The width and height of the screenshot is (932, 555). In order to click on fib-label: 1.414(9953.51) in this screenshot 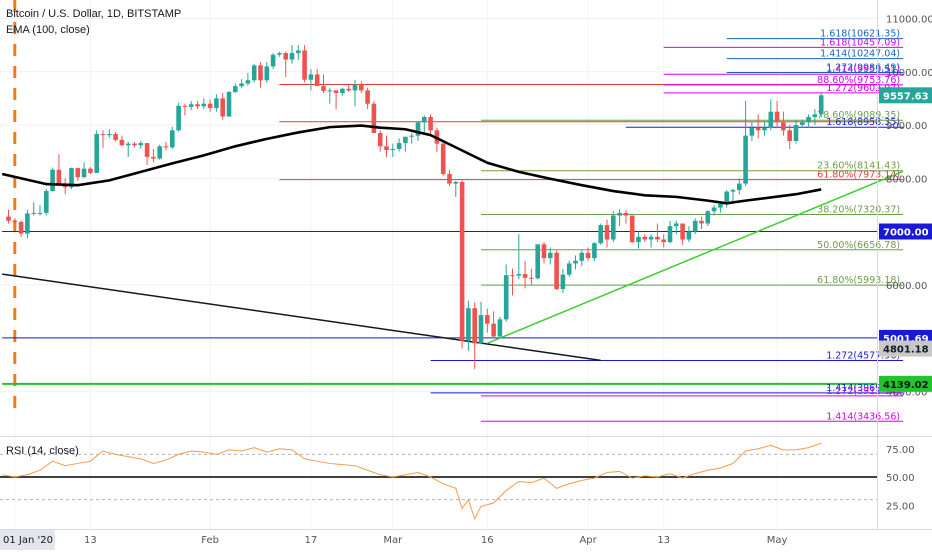, I will do `click(863, 69)`.